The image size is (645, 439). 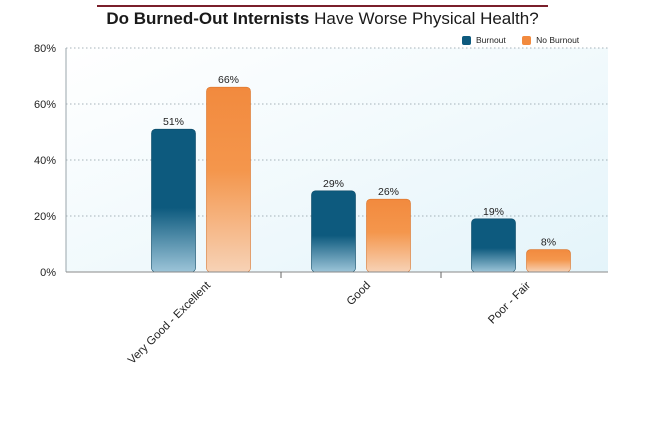 What do you see at coordinates (208, 18) in the screenshot?
I see `chart-title-bold: Do Burned-Out Internists` at bounding box center [208, 18].